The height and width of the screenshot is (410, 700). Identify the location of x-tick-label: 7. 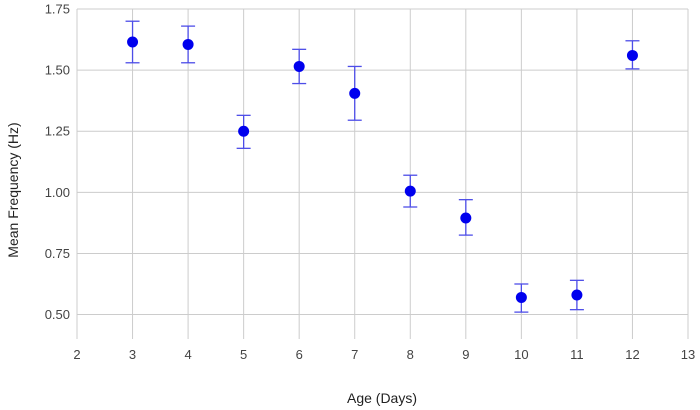
(354, 354).